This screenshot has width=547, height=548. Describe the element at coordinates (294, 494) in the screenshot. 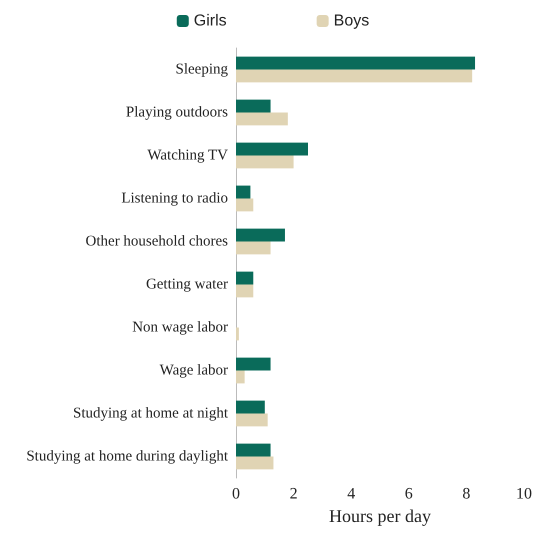

I see `x-tick-label: 2` at that location.